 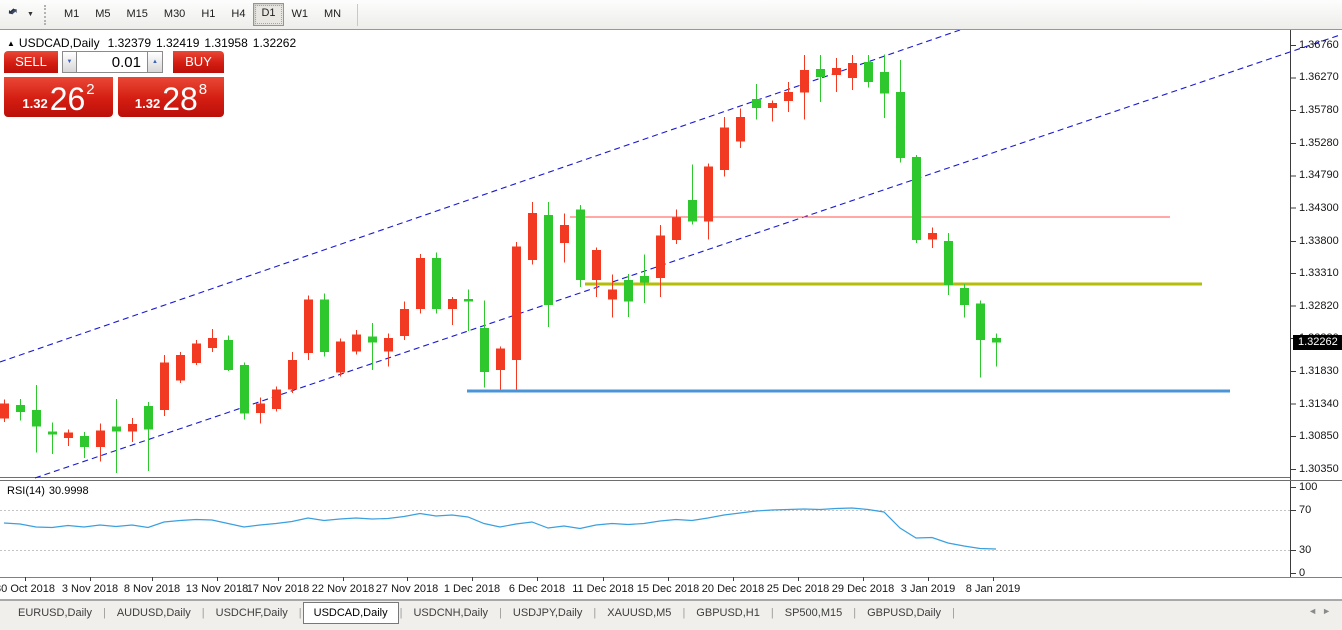 I want to click on volume-increase-button: ▲, so click(x=155, y=62).